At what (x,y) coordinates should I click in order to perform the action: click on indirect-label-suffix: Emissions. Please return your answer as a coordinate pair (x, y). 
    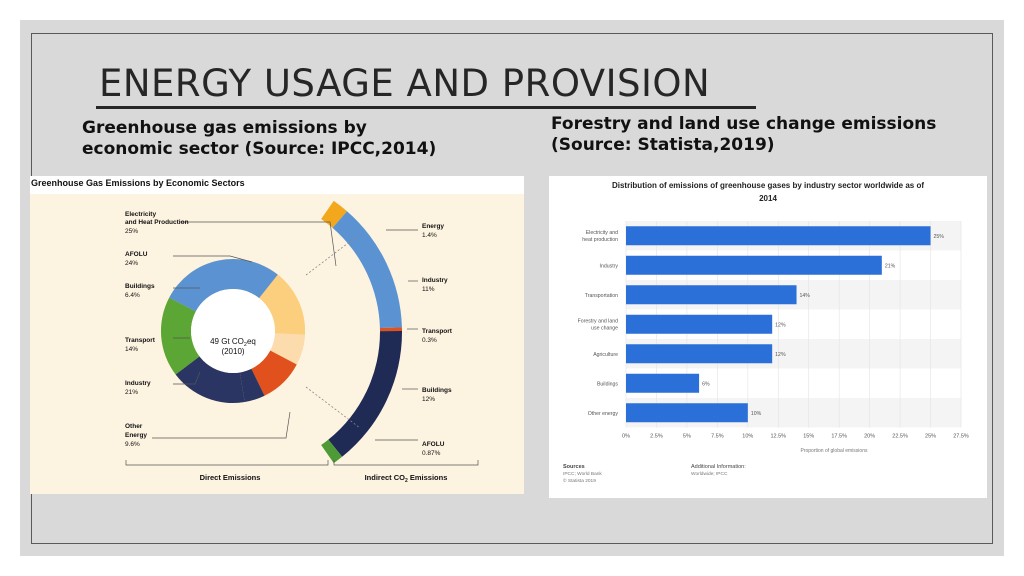
    Looking at the image, I should click on (428, 477).